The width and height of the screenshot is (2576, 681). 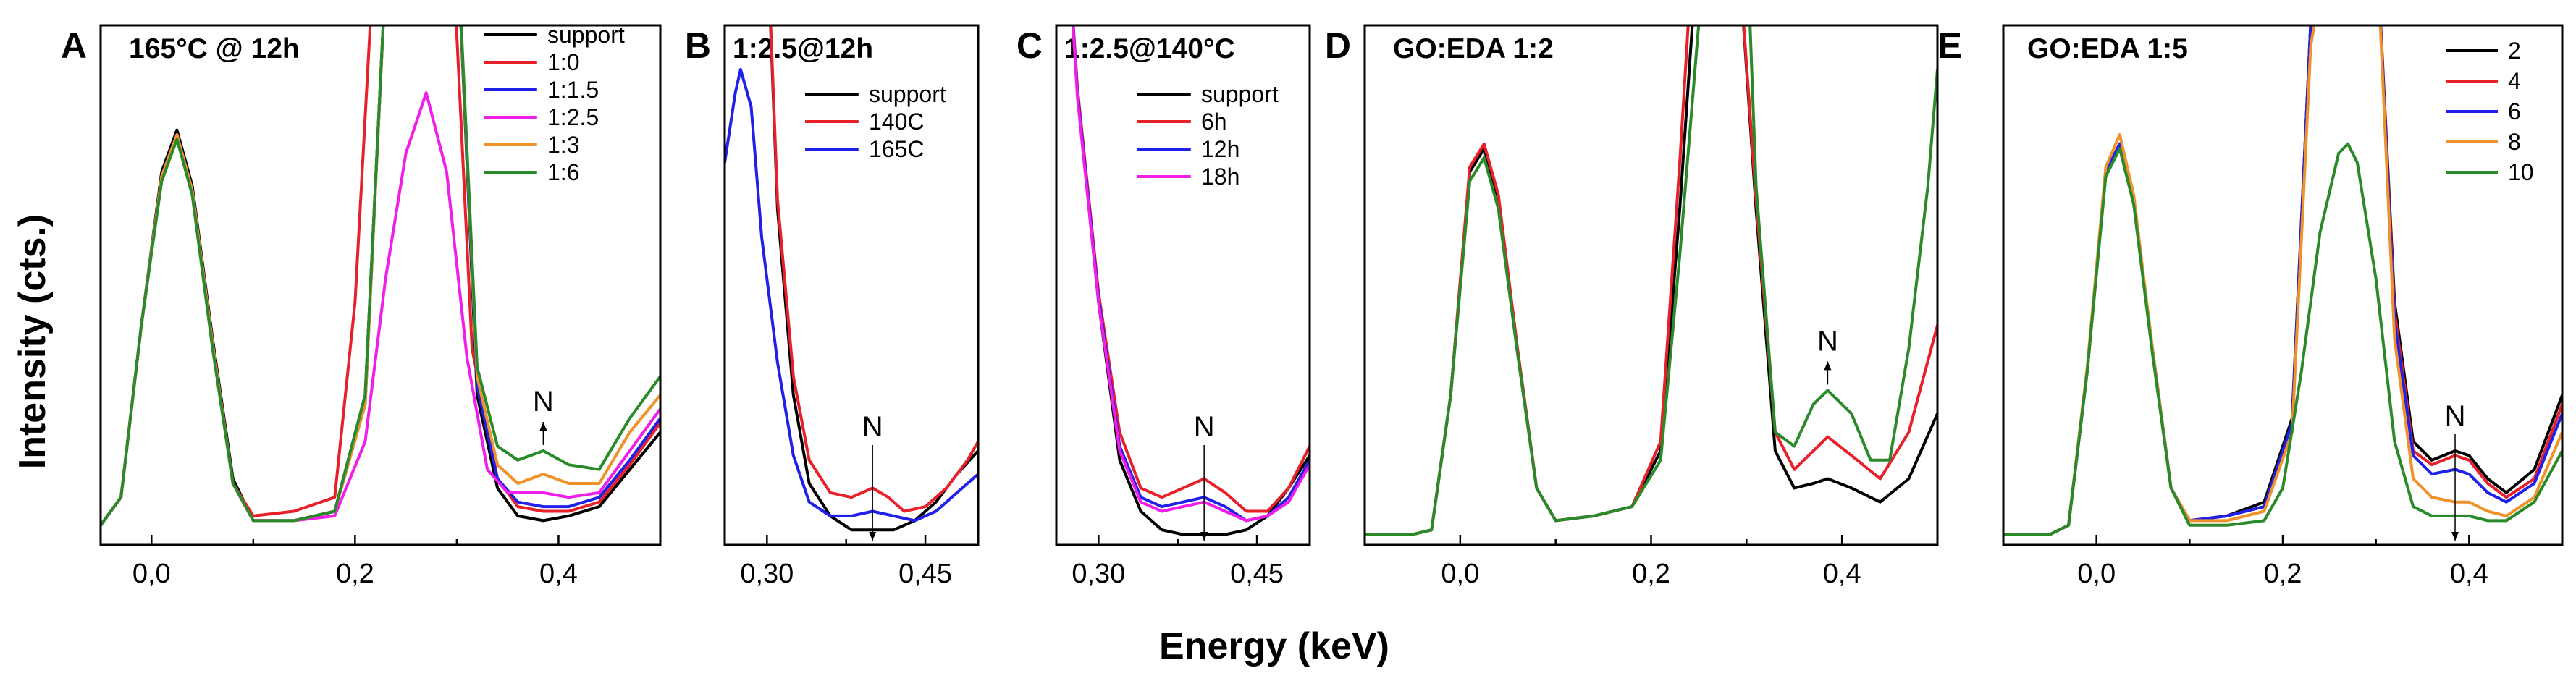 What do you see at coordinates (563, 62) in the screenshot?
I see `legend-label-a-1: 1:0` at bounding box center [563, 62].